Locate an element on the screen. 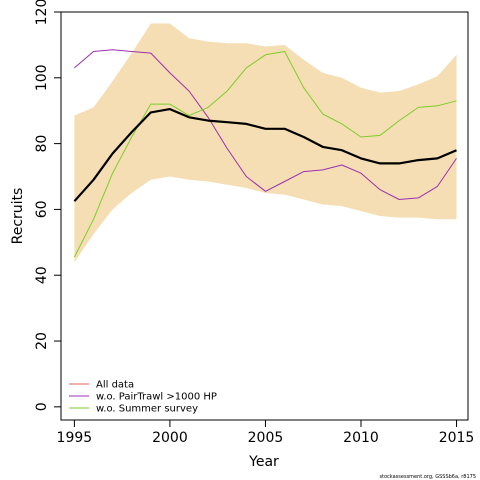  y-tick-label: 60 is located at coordinates (42, 209).